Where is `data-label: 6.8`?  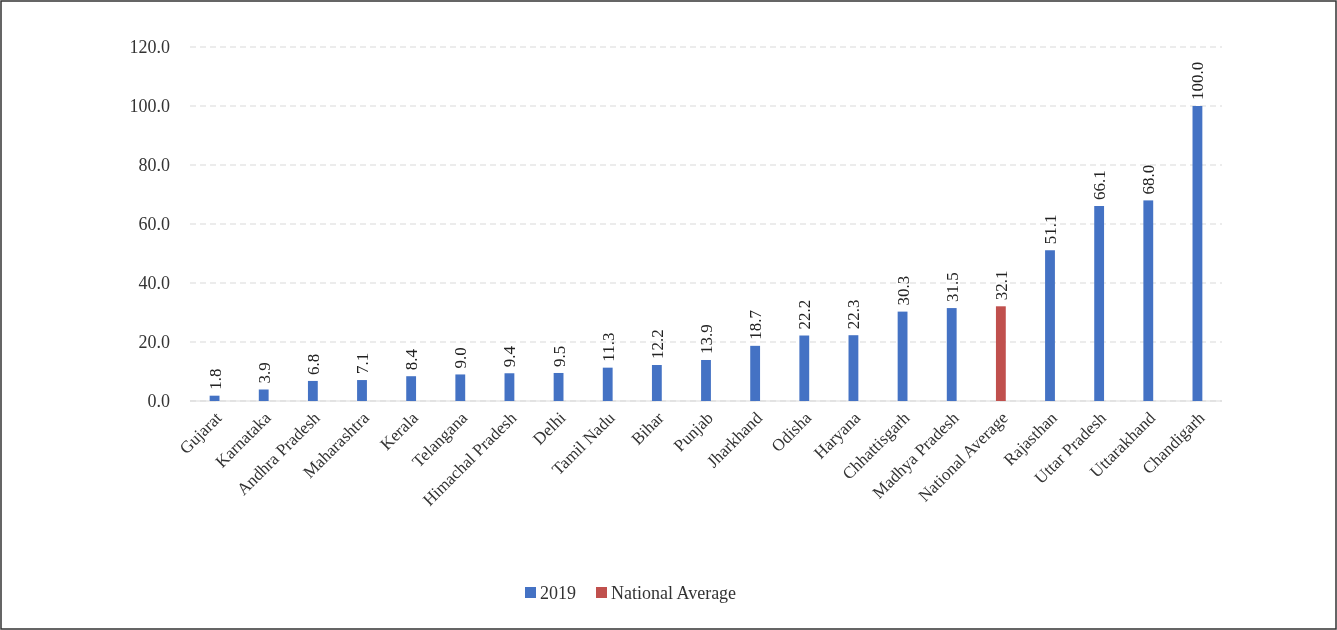
data-label: 6.8 is located at coordinates (313, 364).